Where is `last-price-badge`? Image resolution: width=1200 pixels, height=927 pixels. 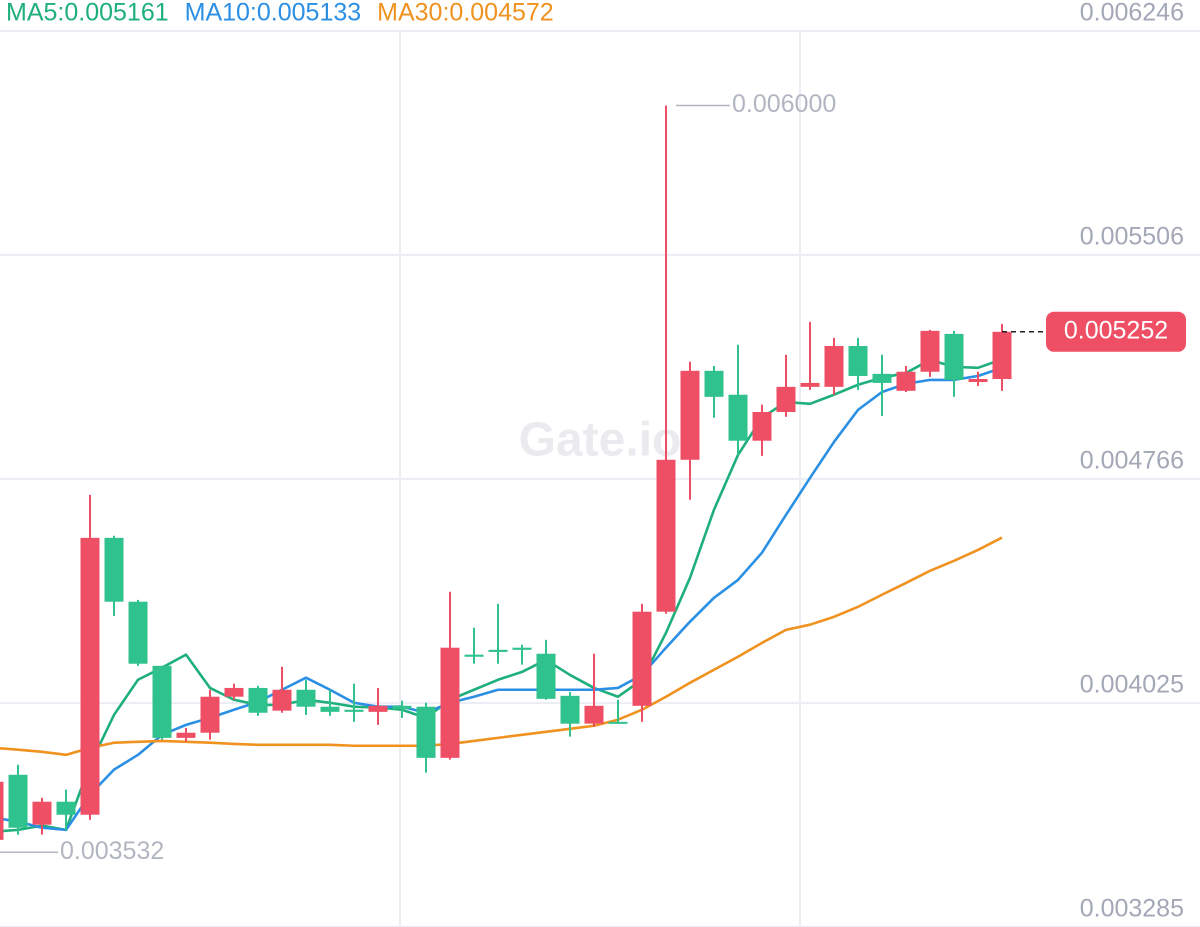 last-price-badge is located at coordinates (1116, 331).